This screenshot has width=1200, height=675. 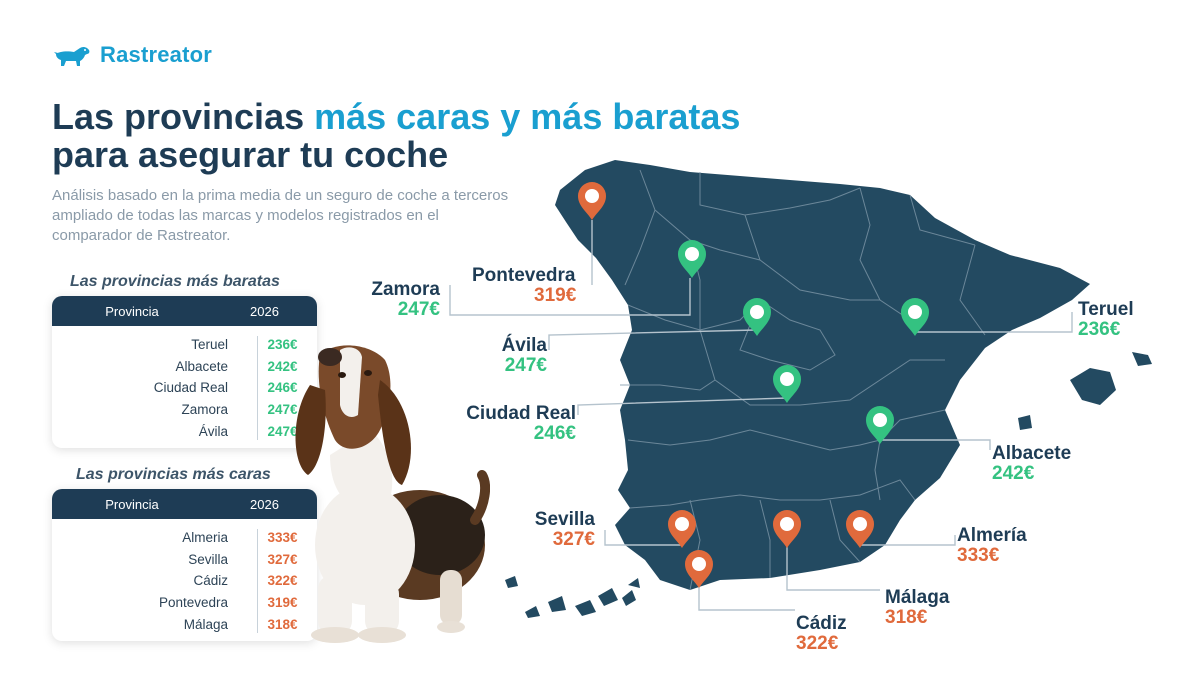 What do you see at coordinates (209, 345) in the screenshot?
I see `province-cell: Teruel` at bounding box center [209, 345].